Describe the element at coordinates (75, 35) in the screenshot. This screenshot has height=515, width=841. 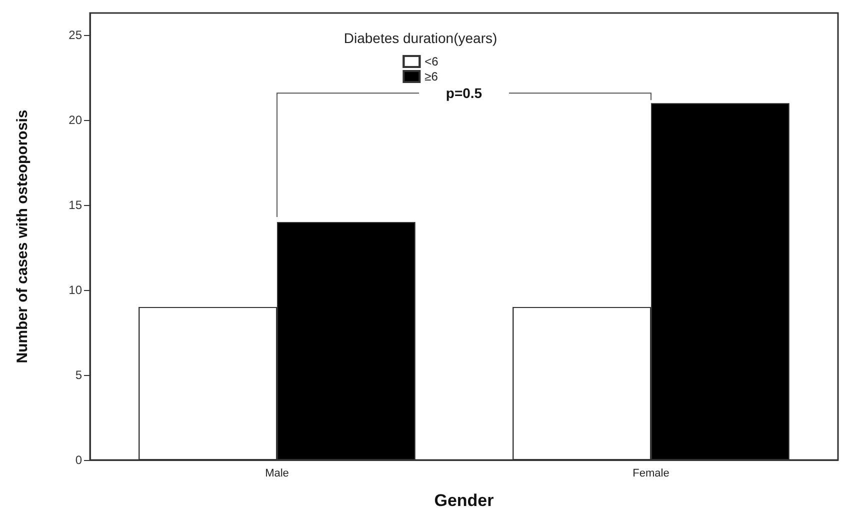
I see `y-tick-label: 25` at that location.